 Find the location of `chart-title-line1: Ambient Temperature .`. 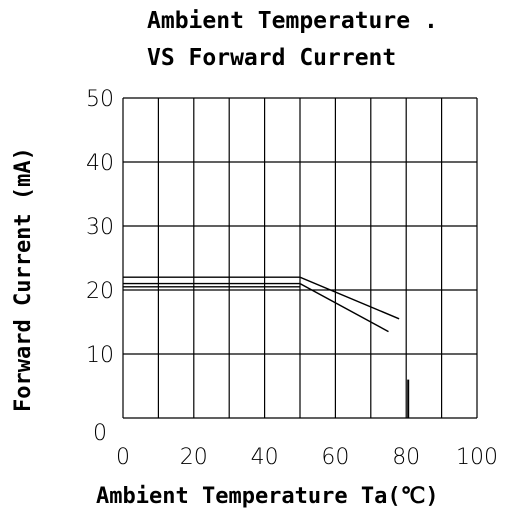

chart-title-line1: Ambient Temperature . is located at coordinates (292, 21).